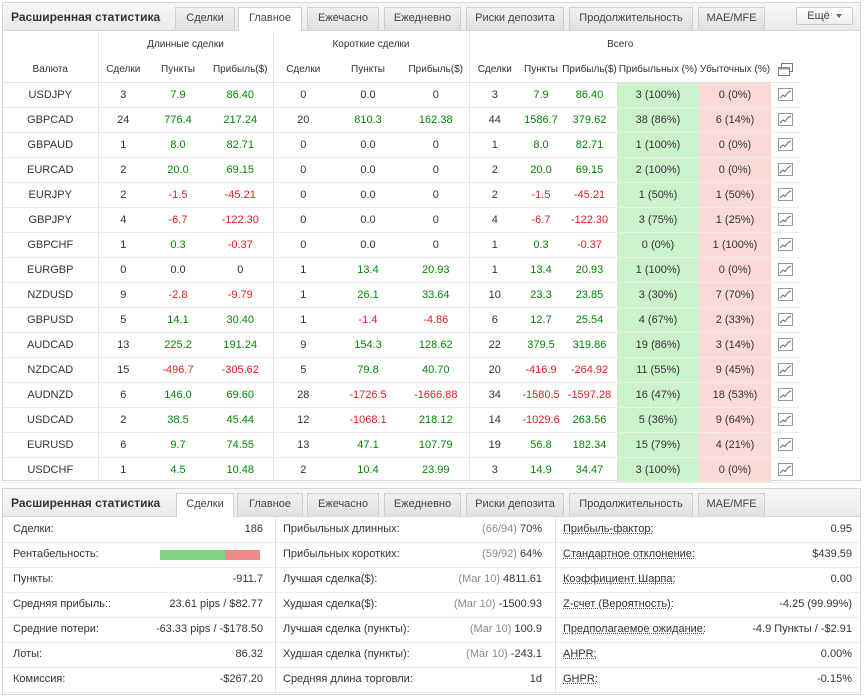 Image resolution: width=866 pixels, height=697 pixels. Describe the element at coordinates (841, 529) in the screenshot. I see `stat-value: 0.95` at that location.